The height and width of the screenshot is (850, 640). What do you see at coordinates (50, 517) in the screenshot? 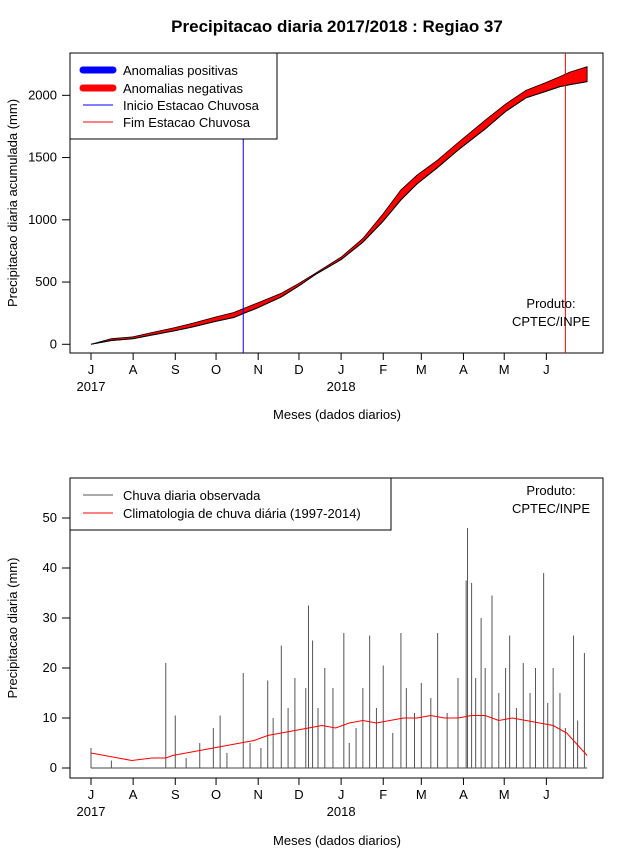
I see `y-tick-label: 50` at bounding box center [50, 517].